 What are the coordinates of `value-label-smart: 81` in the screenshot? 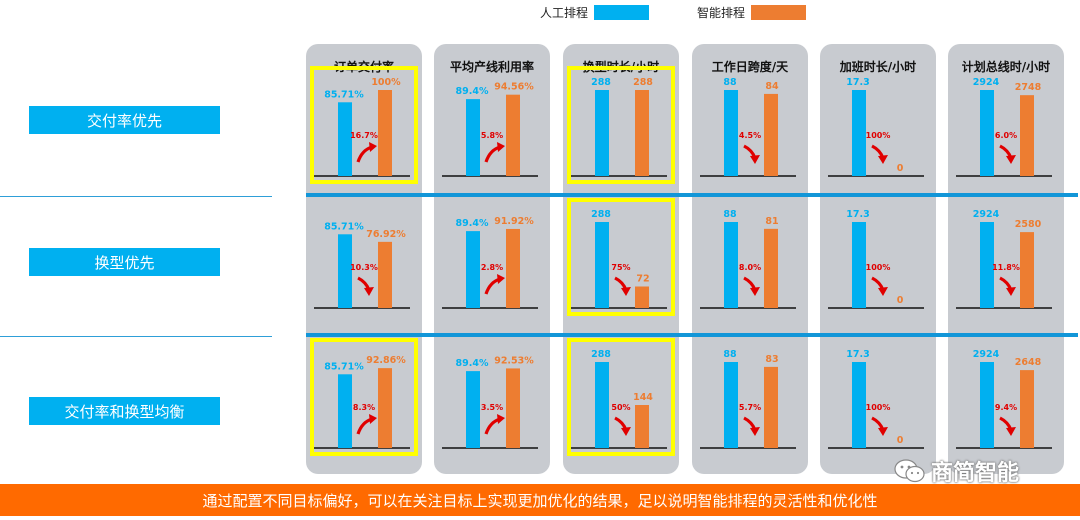 It's located at (771, 221).